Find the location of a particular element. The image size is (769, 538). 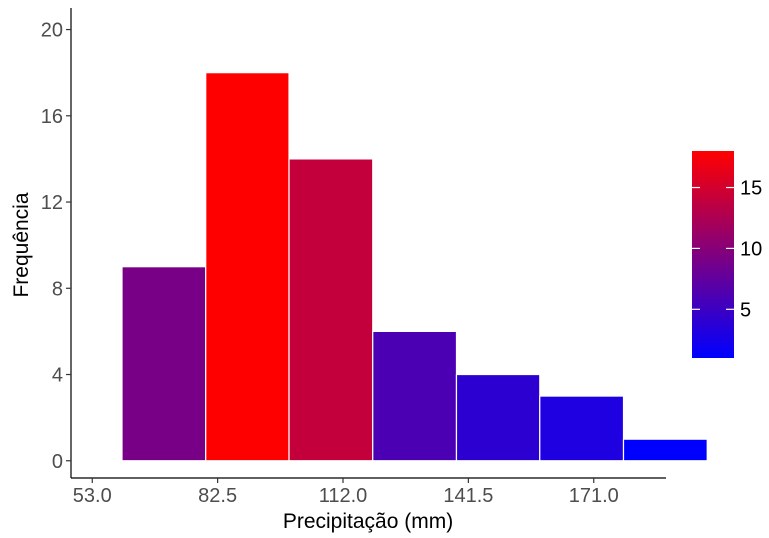

x-tick-label: 171.0 is located at coordinates (594, 496).